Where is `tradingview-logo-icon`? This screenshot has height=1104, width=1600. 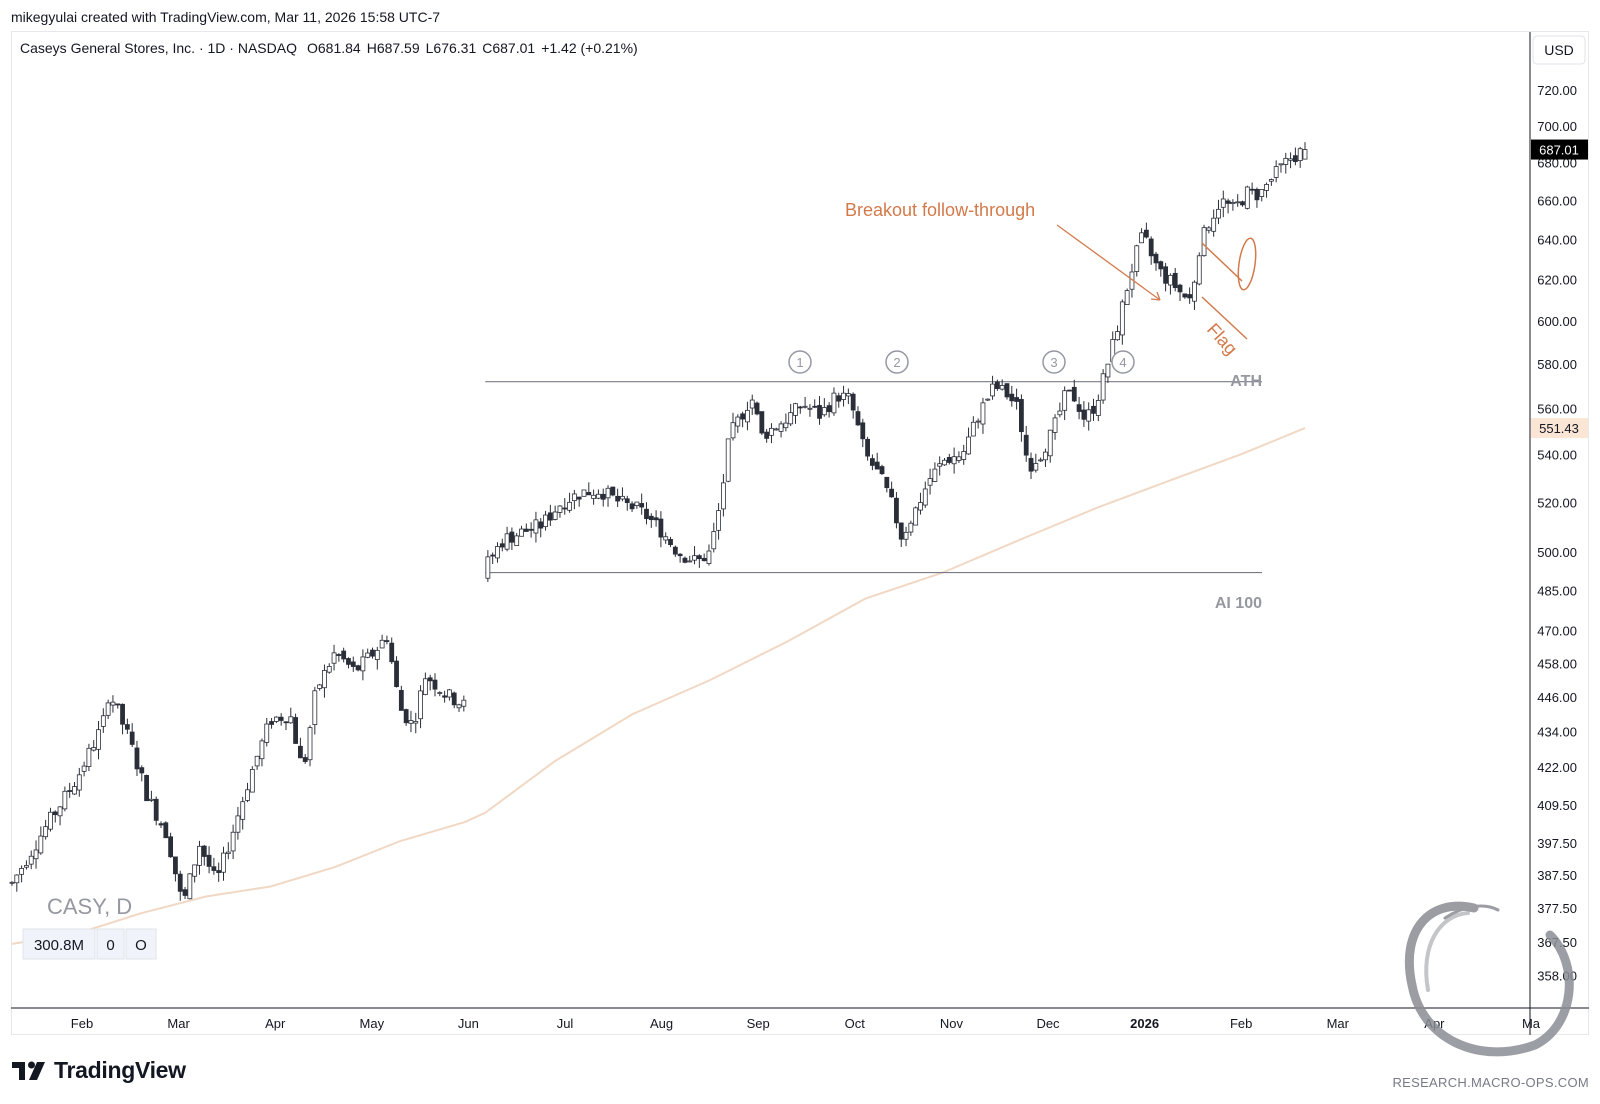 tradingview-logo-icon is located at coordinates (28, 1070).